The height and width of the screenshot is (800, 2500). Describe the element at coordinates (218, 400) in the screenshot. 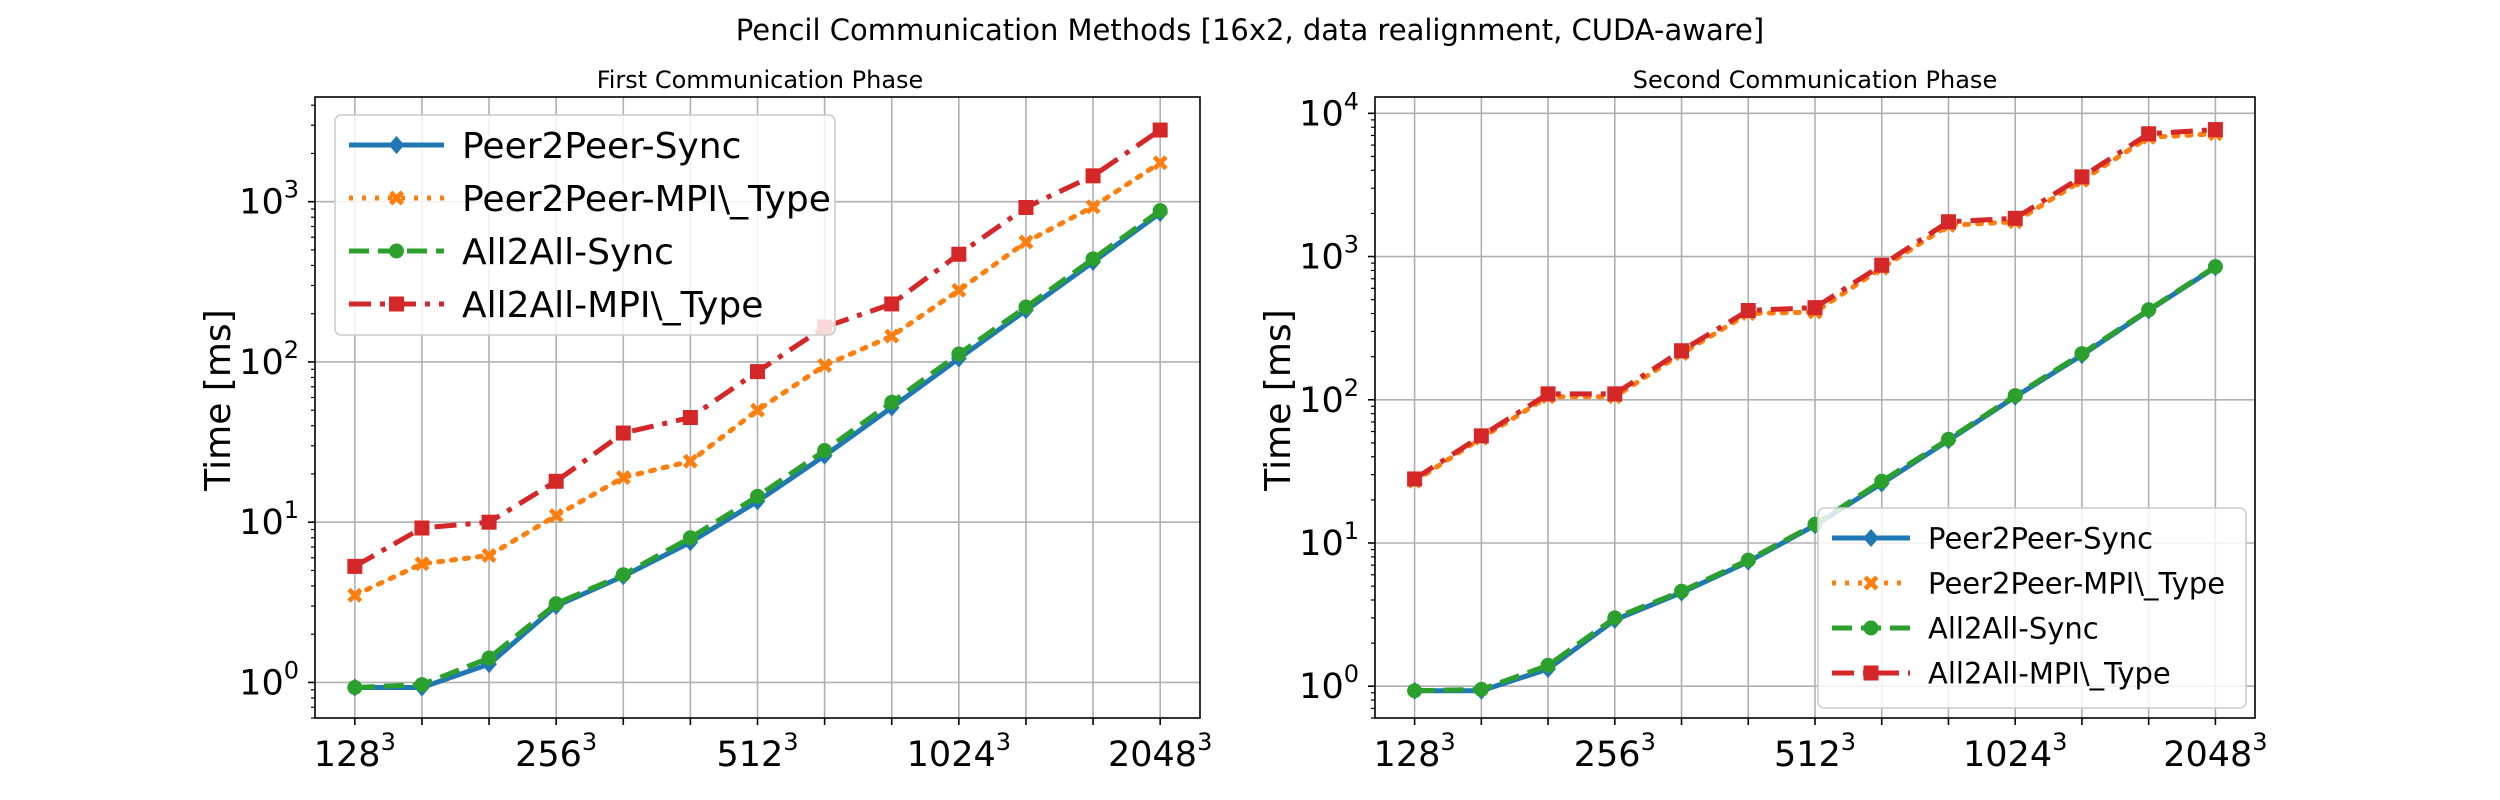

I see `left-chart-y-axis-label: Time [ms]` at that location.